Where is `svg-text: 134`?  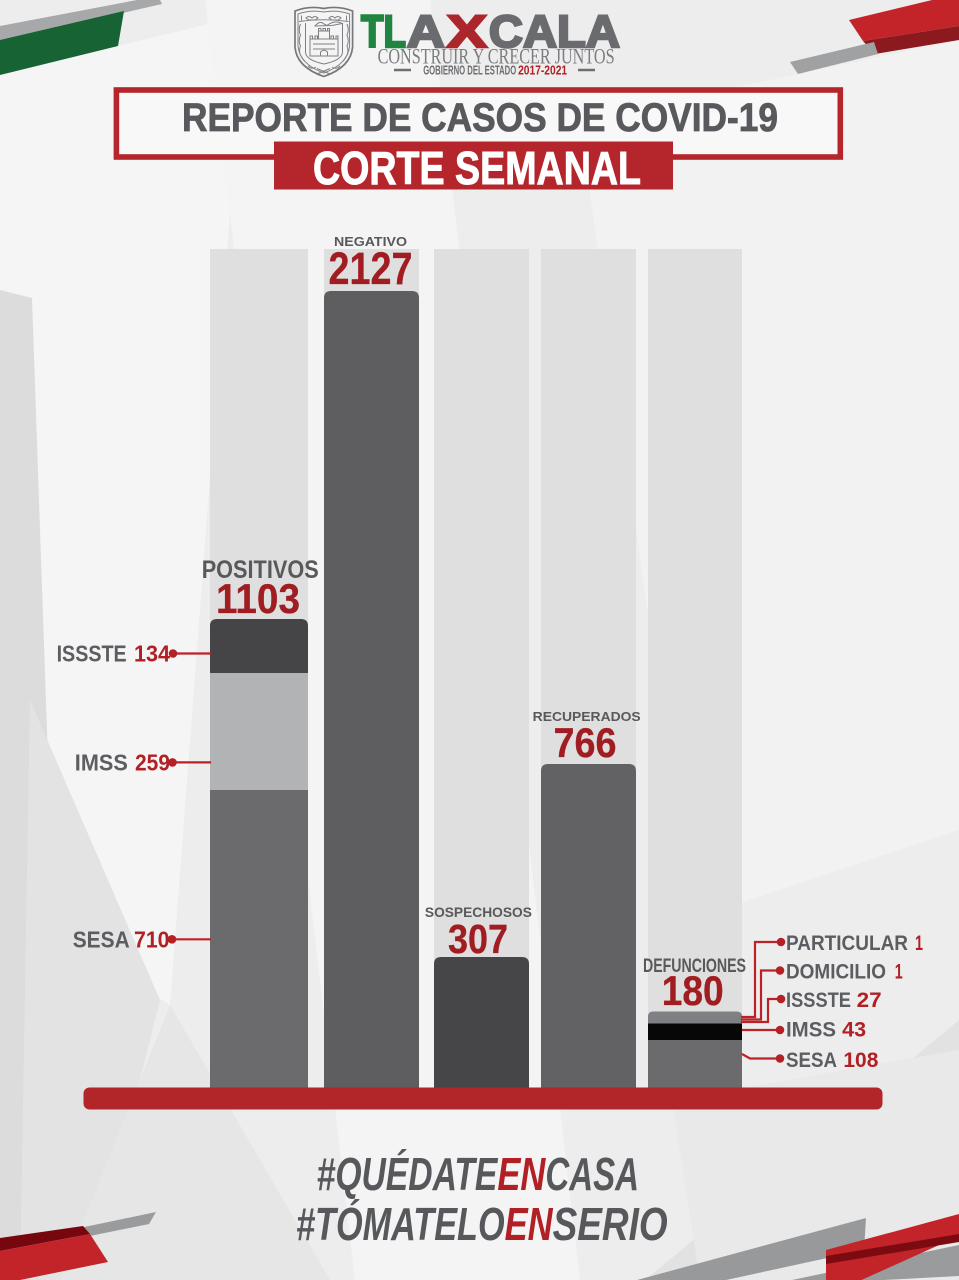 svg-text: 134 is located at coordinates (152, 654).